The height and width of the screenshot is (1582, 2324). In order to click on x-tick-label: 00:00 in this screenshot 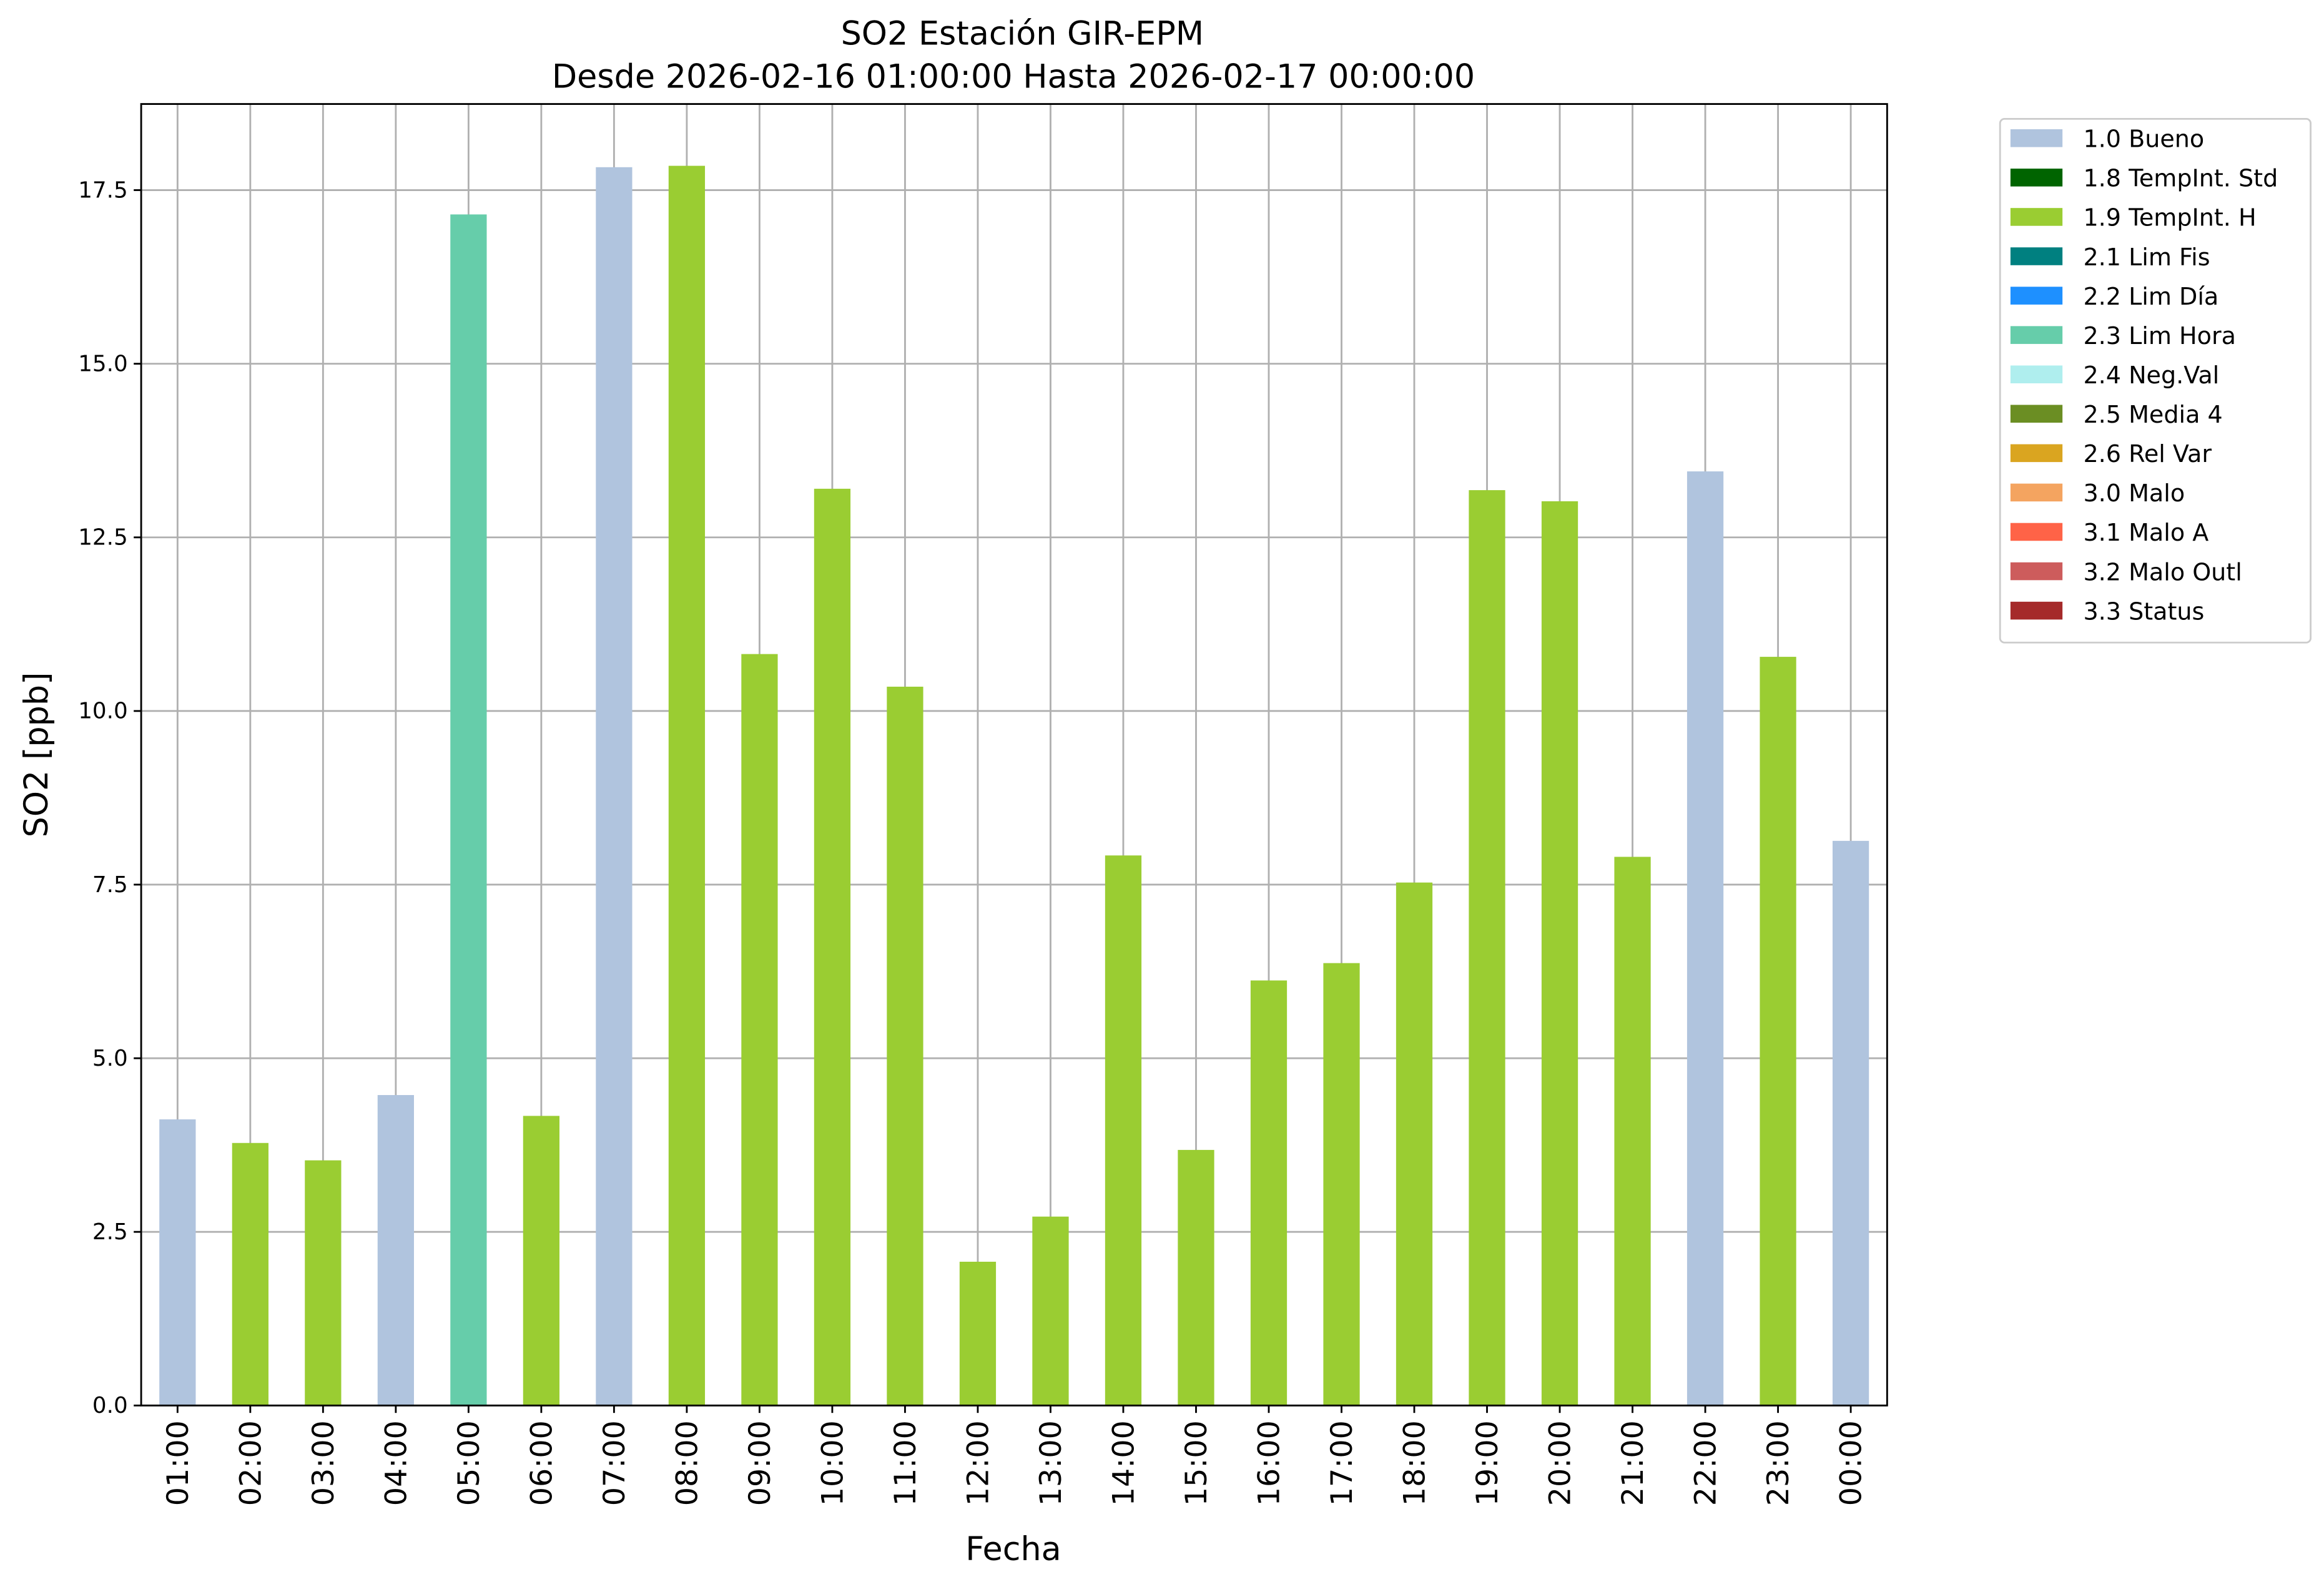, I will do `click(1851, 1463)`.